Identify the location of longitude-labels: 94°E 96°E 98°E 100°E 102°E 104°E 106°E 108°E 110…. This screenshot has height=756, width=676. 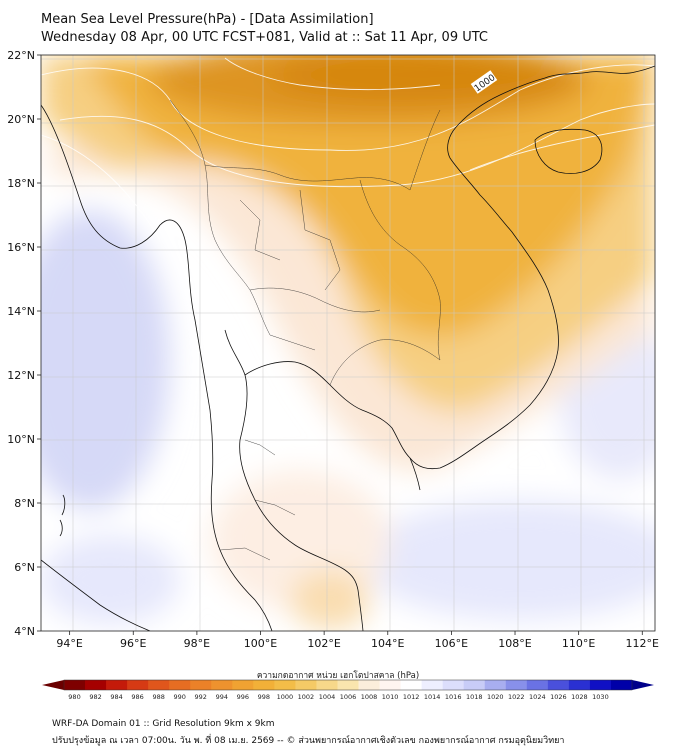
(357, 640).